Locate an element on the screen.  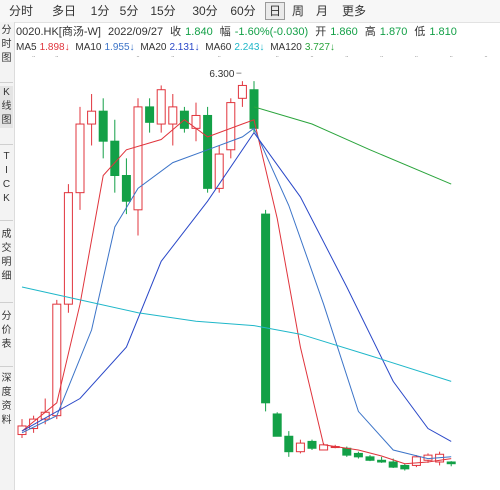
peak-price-label: 6.300 is located at coordinates (221, 74).